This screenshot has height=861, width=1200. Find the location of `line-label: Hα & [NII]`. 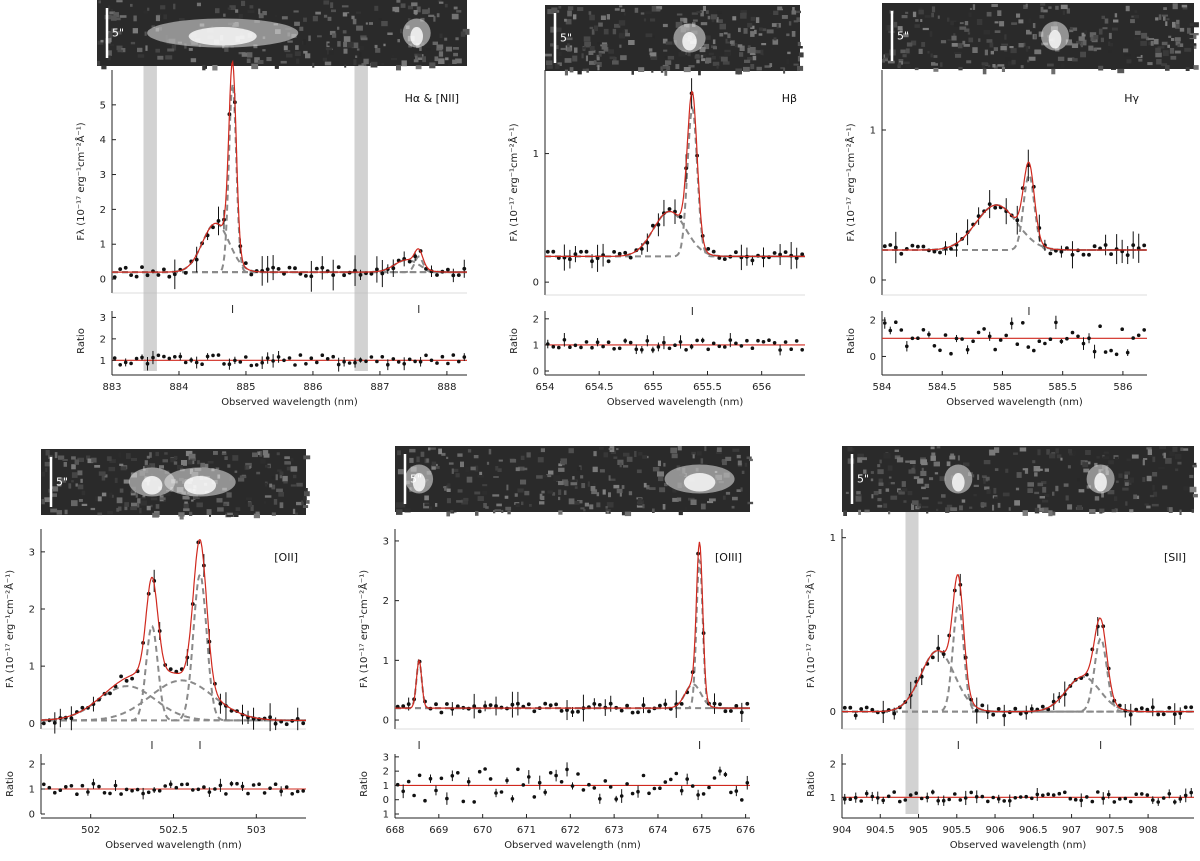

line-label: Hα & [NII] is located at coordinates (432, 98).